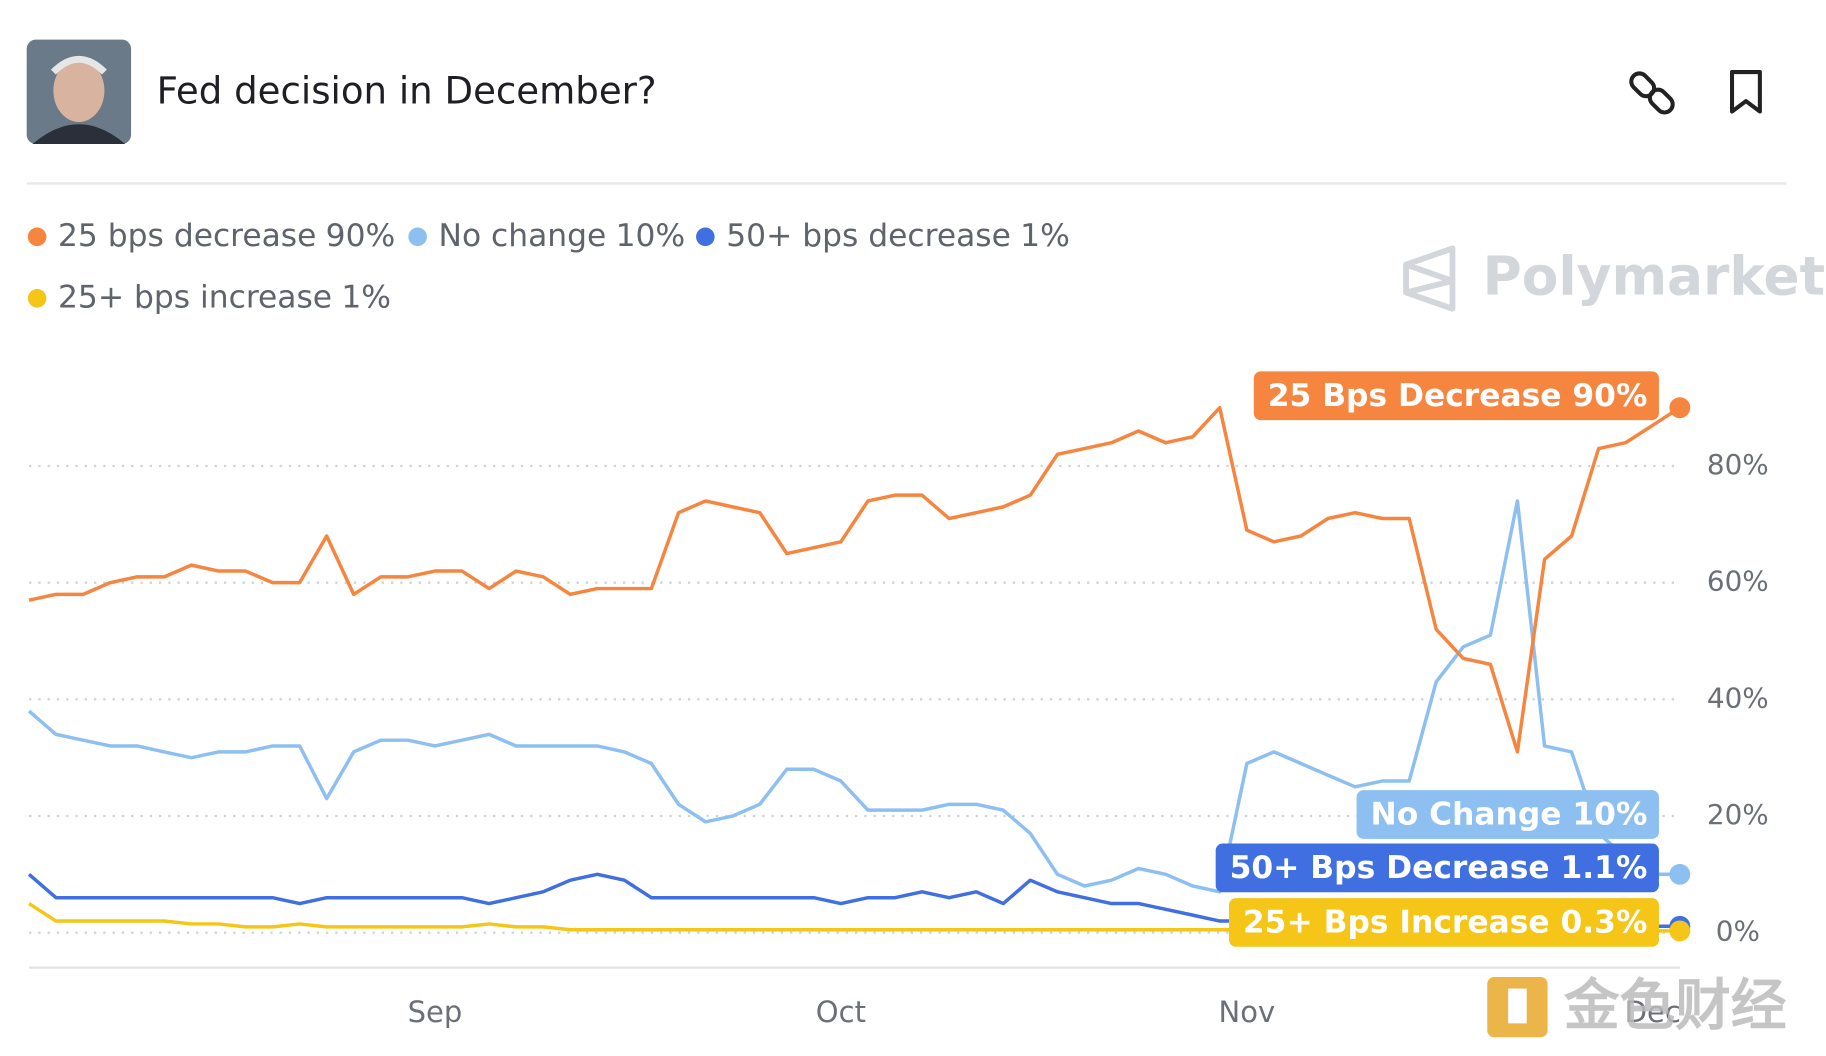 The height and width of the screenshot is (1056, 1826). Describe the element at coordinates (1247, 1012) in the screenshot. I see `x-tick-label: Nov` at that location.